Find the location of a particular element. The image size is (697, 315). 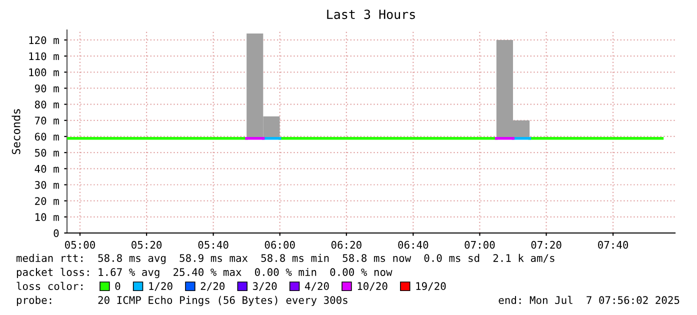

y-tick-label: 120 m is located at coordinates (44, 40).